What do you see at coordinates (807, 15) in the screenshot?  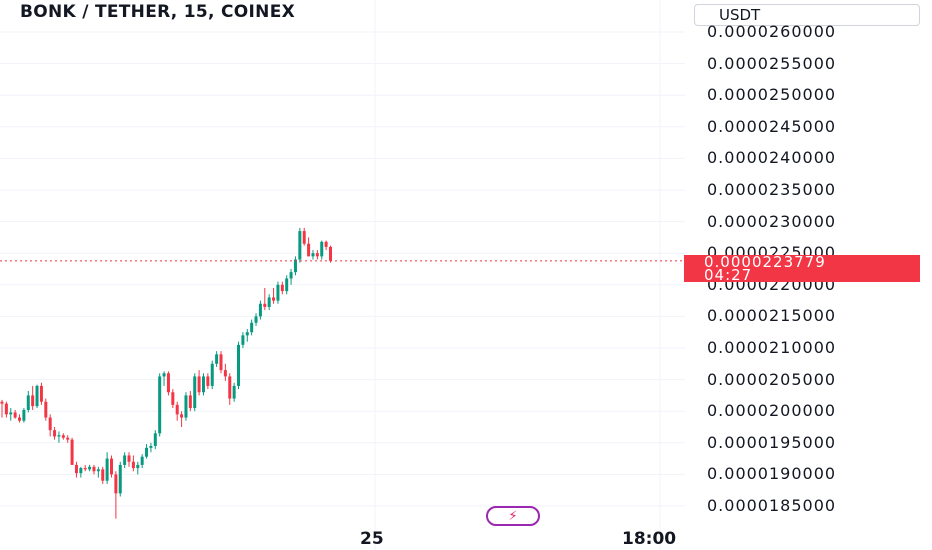 I see `currency-button: USDT` at bounding box center [807, 15].